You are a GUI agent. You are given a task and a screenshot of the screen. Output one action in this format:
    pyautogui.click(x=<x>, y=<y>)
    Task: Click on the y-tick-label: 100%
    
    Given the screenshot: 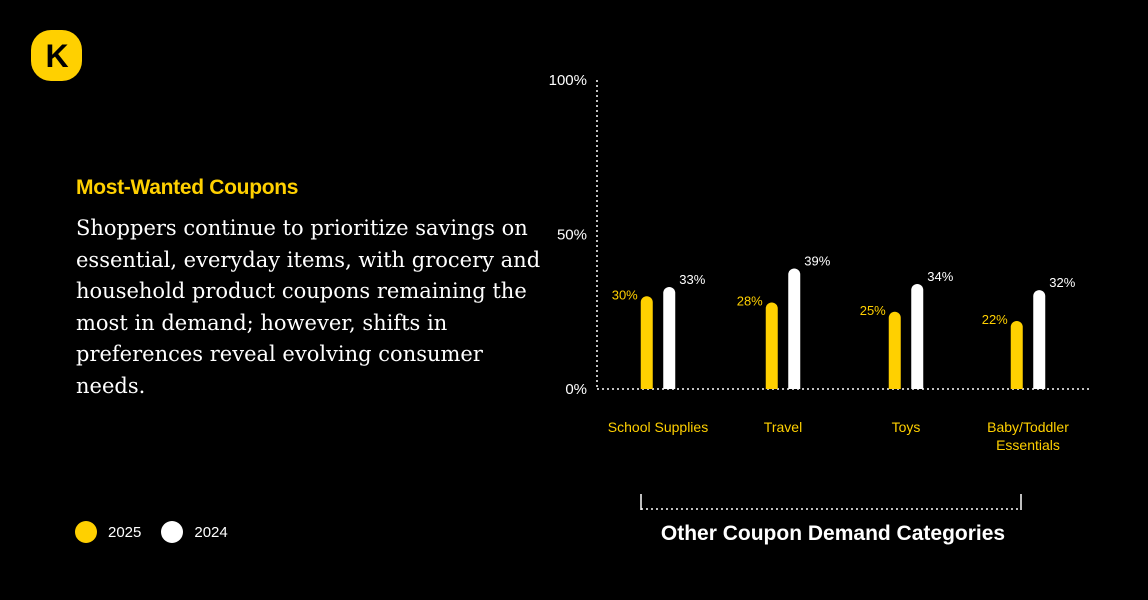 What is the action you would take?
    pyautogui.click(x=568, y=80)
    